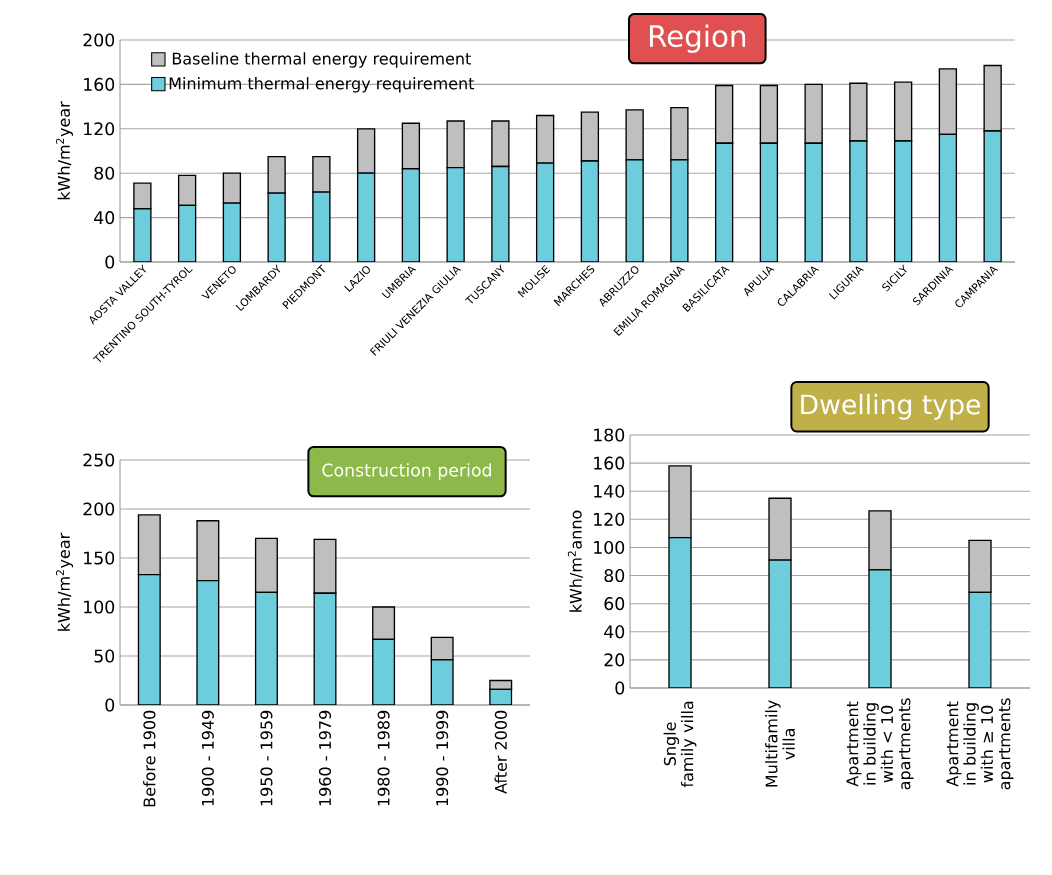 The image size is (1052, 875). Describe the element at coordinates (980, 744) in the screenshot. I see `x-tick-label: Apartment in building with ≥ 10 apartments` at that location.